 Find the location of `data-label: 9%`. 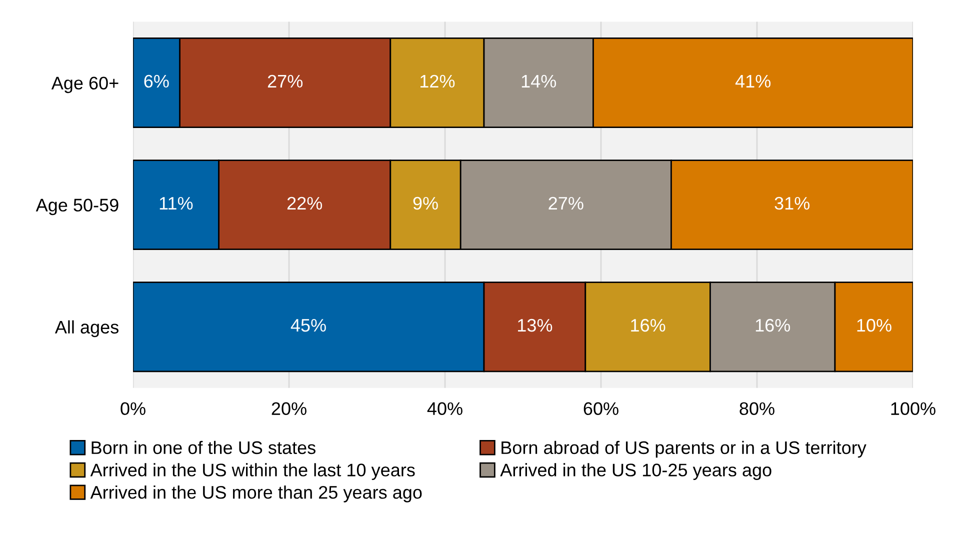

data-label: 9% is located at coordinates (425, 203).